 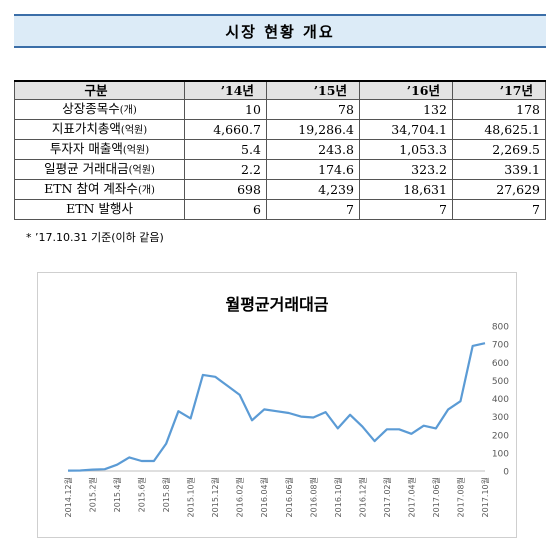 What do you see at coordinates (280, 90) in the screenshot?
I see `table-header-row: 구분 ’14년 ’15년 ’16년 ’17년` at bounding box center [280, 90].